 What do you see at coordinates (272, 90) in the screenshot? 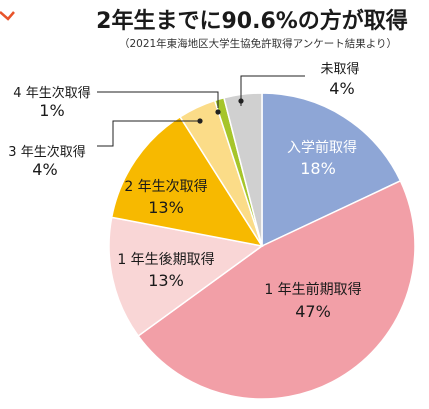
I see `leader-line-none` at bounding box center [272, 90].